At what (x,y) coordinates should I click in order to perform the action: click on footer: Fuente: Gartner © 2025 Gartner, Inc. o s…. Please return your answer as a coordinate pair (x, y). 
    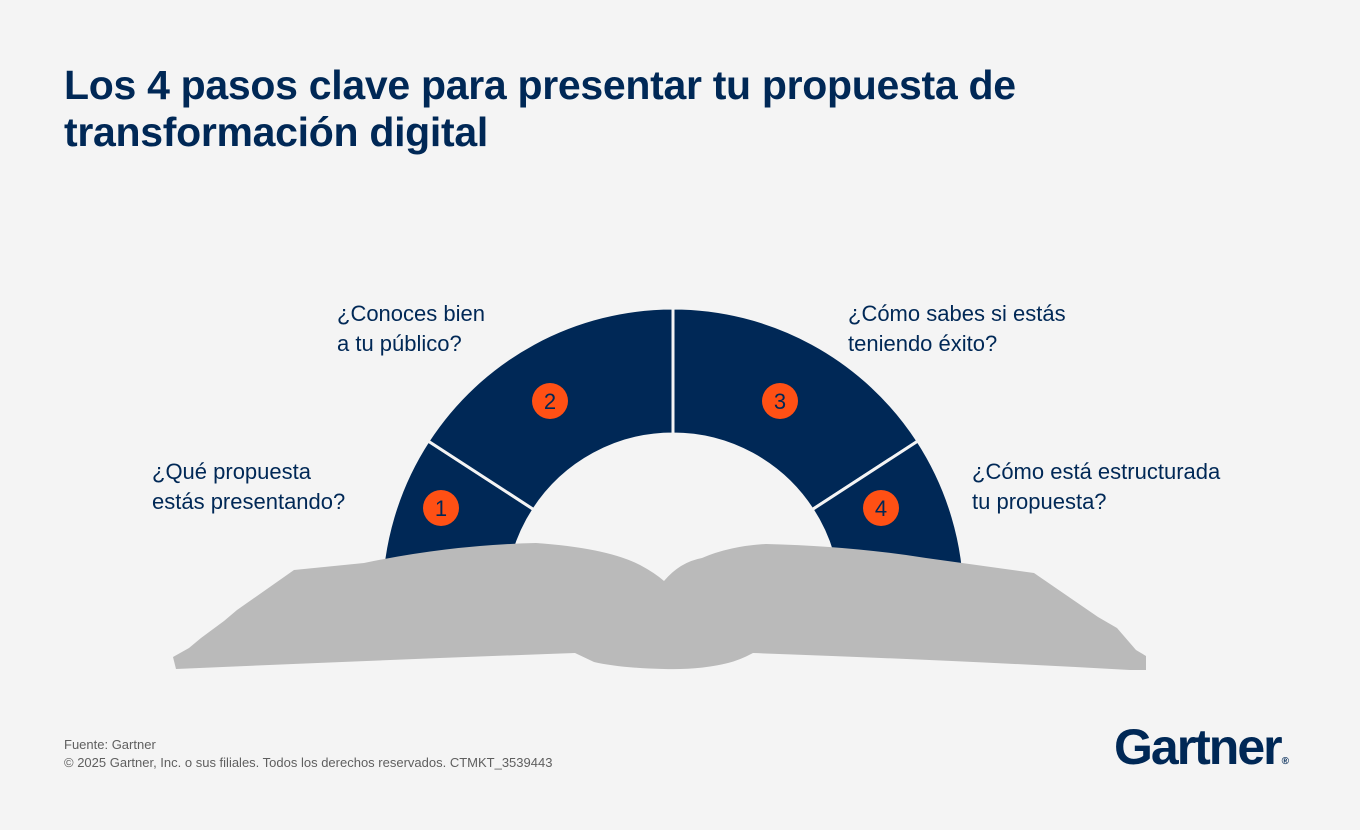
    Looking at the image, I should click on (308, 754).